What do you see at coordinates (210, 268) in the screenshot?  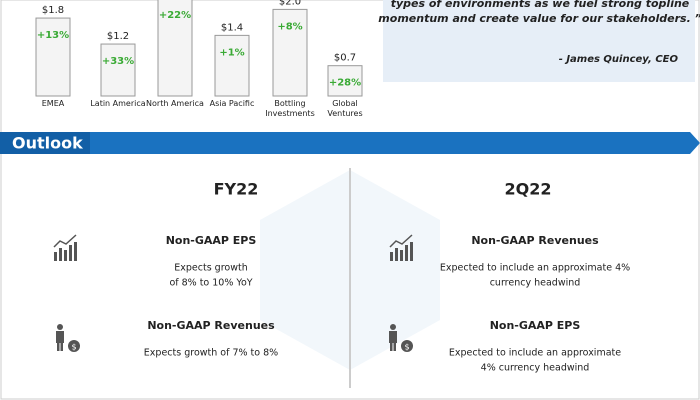 I see `item-text: Expects growth` at bounding box center [210, 268].